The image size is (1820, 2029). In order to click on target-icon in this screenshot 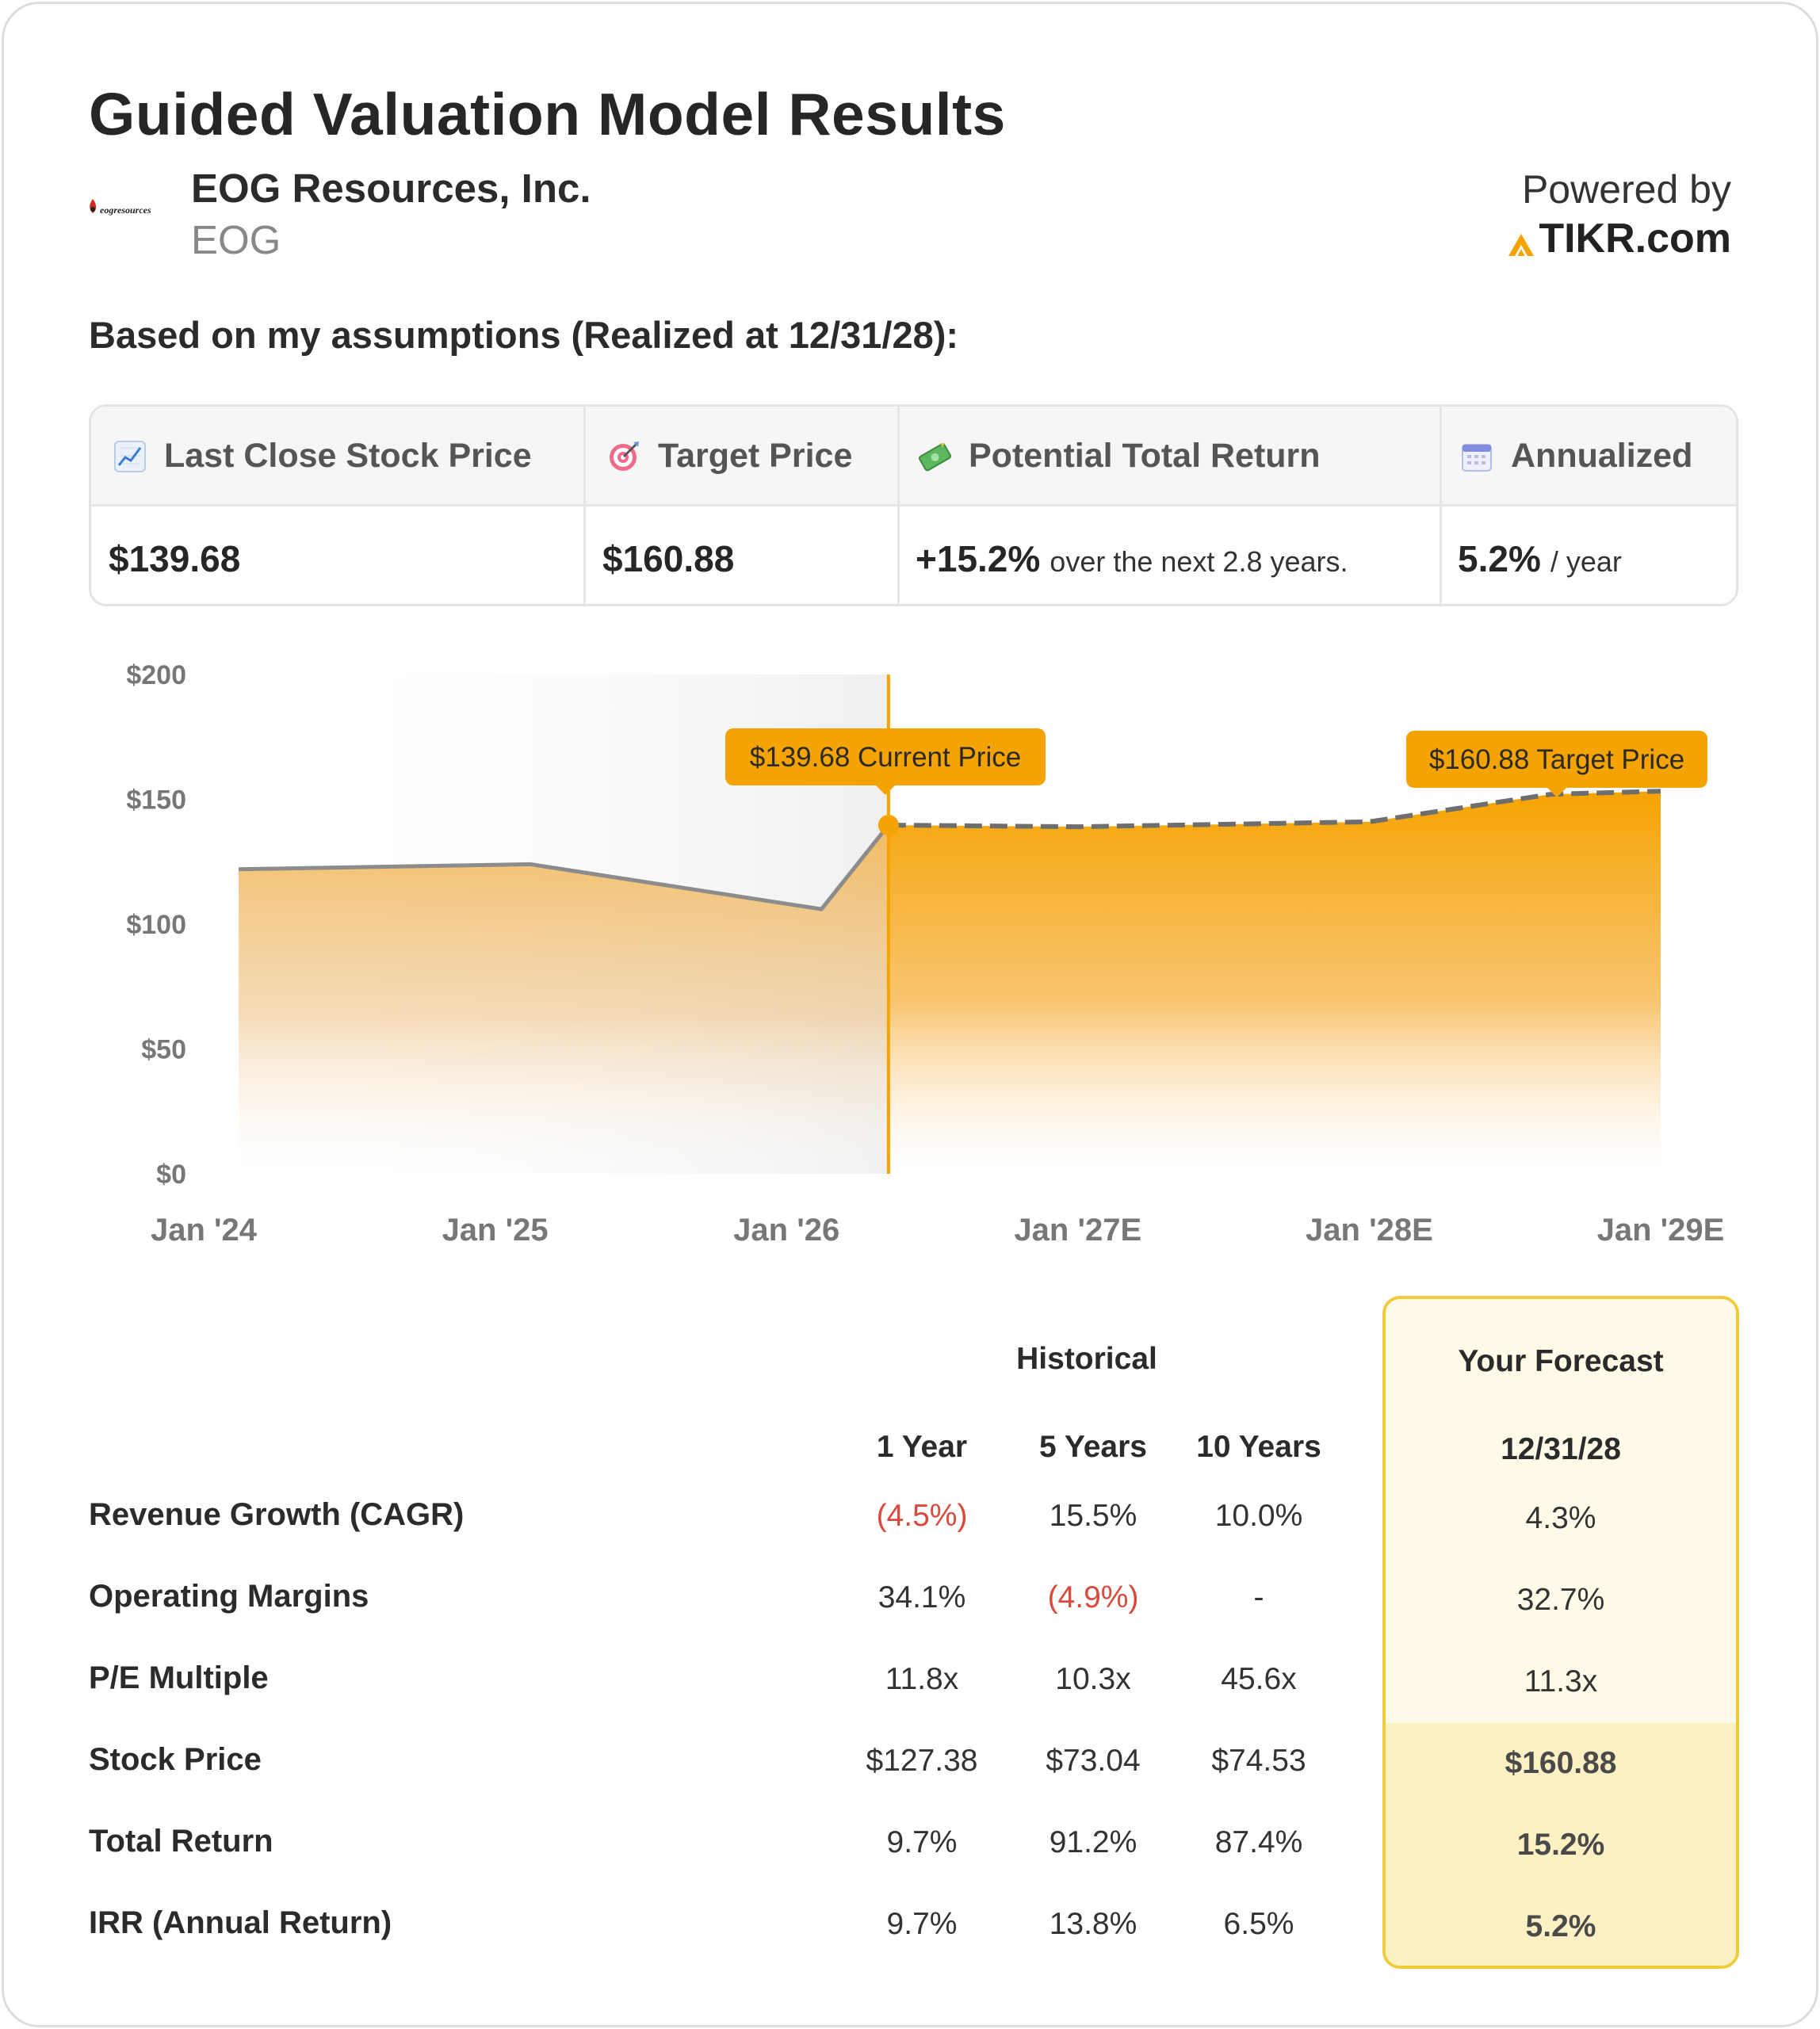, I will do `click(624, 456)`.